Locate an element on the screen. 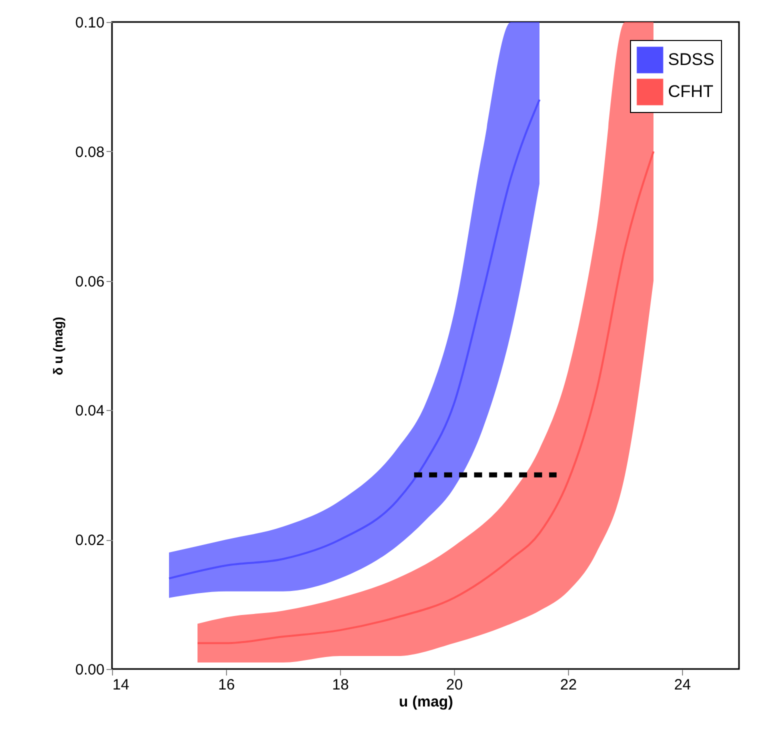  y-tick-label: 0.04 is located at coordinates (89, 411).